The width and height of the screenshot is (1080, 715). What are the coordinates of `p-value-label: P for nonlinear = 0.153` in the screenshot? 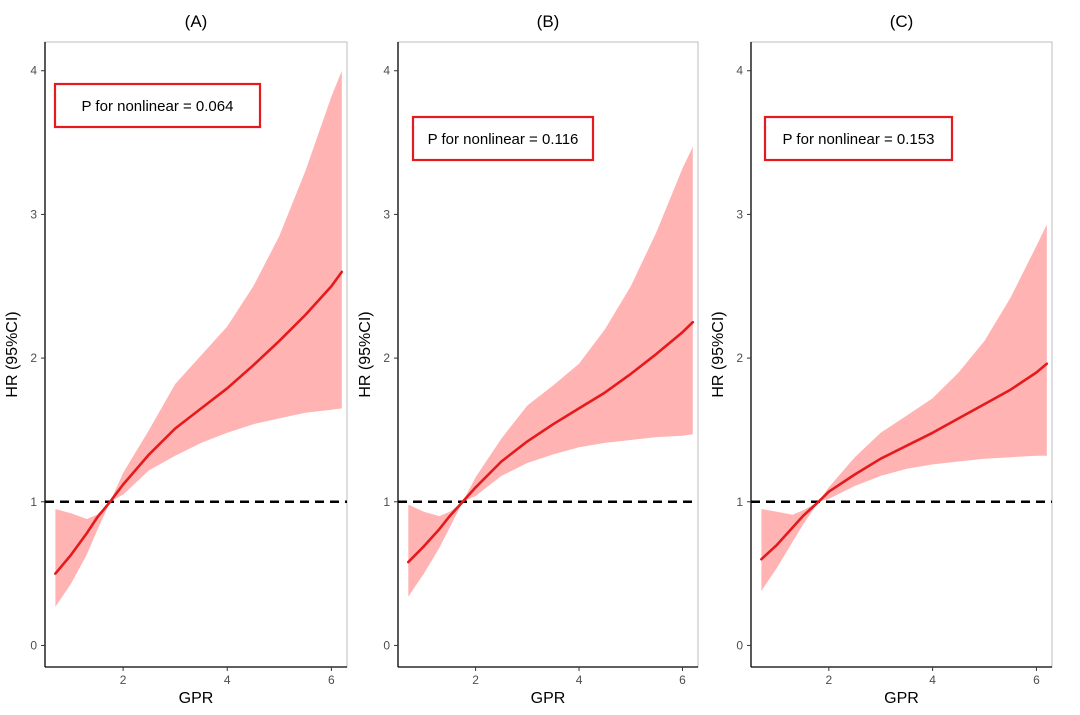 It's located at (859, 139).